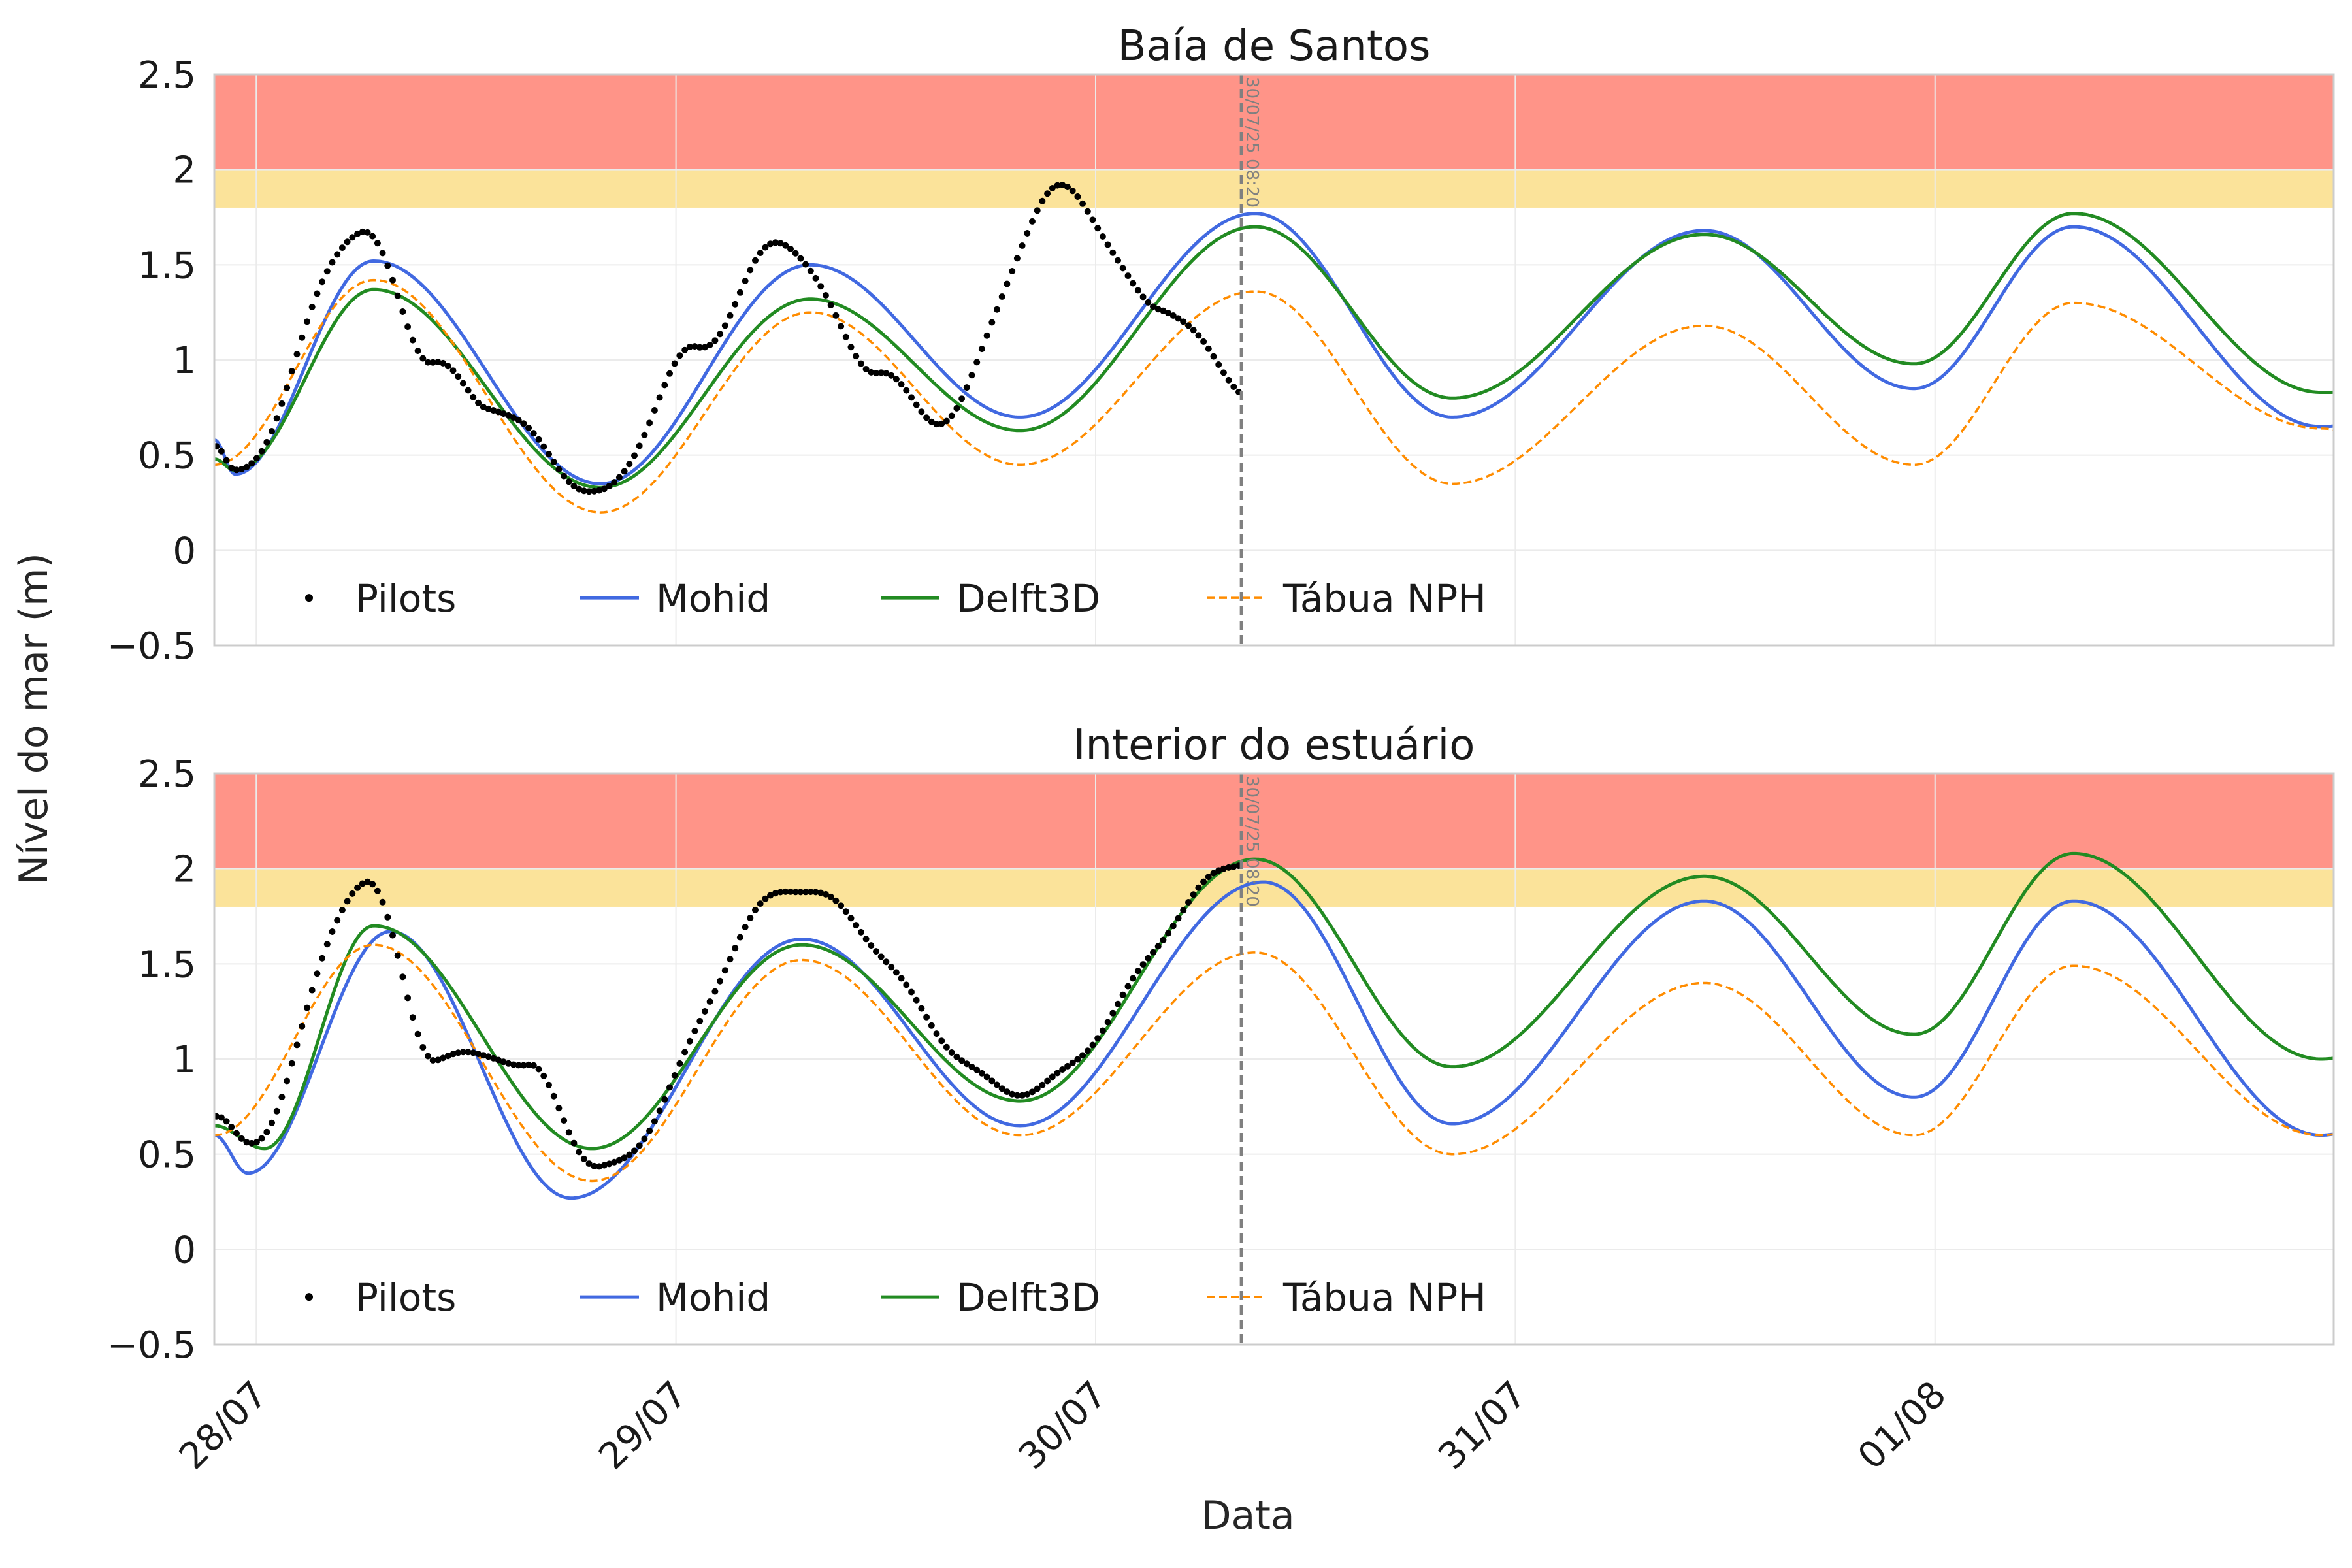 This screenshot has width=2352, height=1568. Describe the element at coordinates (184, 1250) in the screenshot. I see `y-tick-label: 0` at that location.